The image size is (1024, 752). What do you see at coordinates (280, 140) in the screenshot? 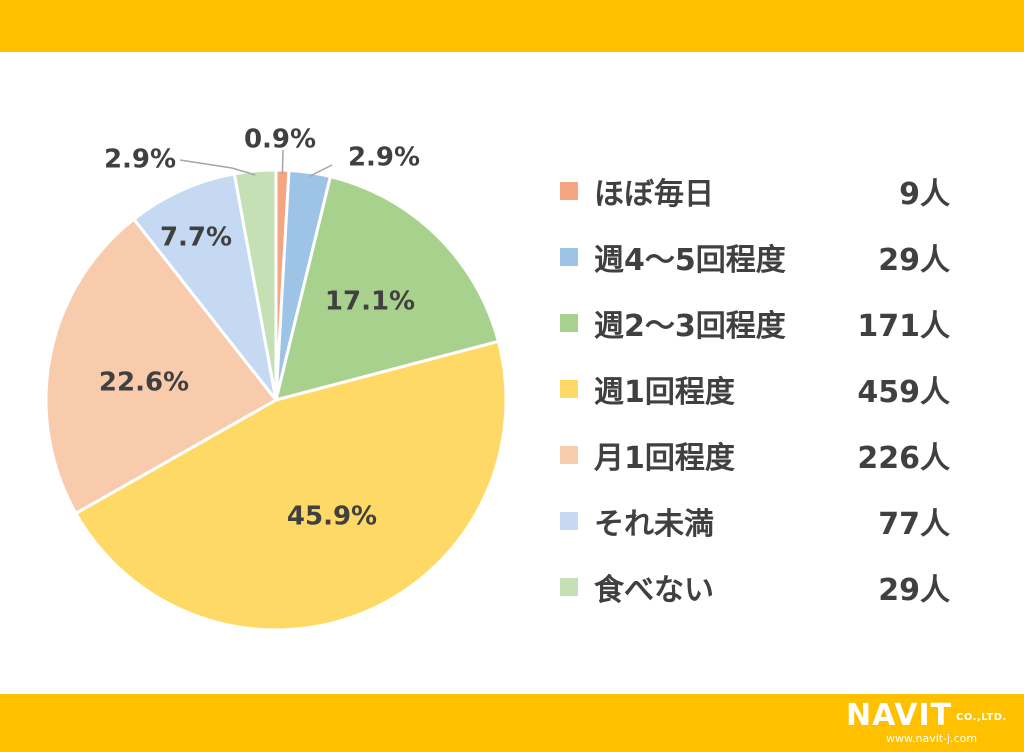
I see `pie-label-1: 0.9%` at bounding box center [280, 140].